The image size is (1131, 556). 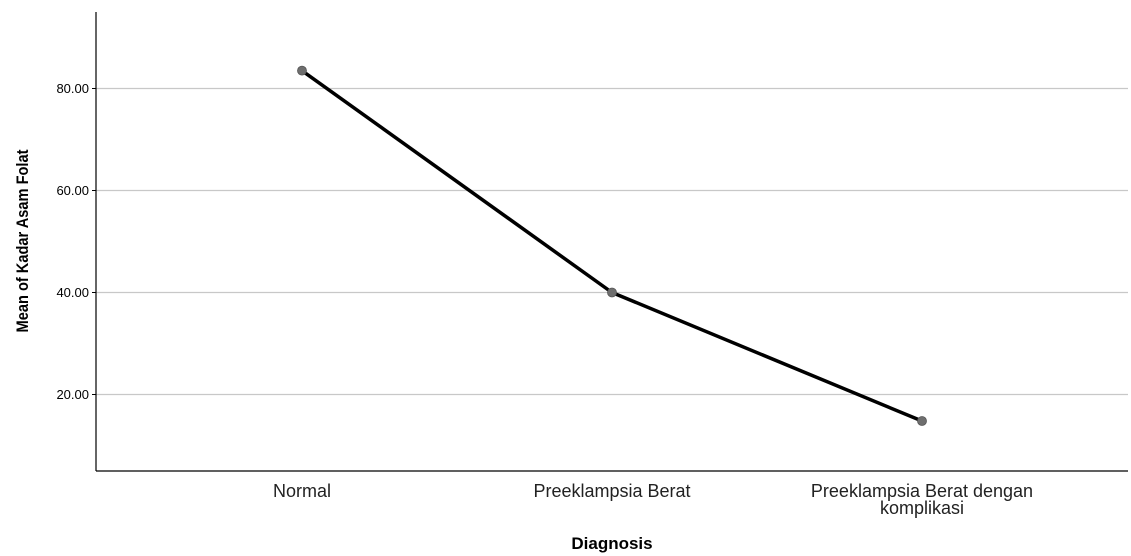 I want to click on y-tick-labels: 20.00 40.00 60.00 80.00, so click(x=76, y=241).